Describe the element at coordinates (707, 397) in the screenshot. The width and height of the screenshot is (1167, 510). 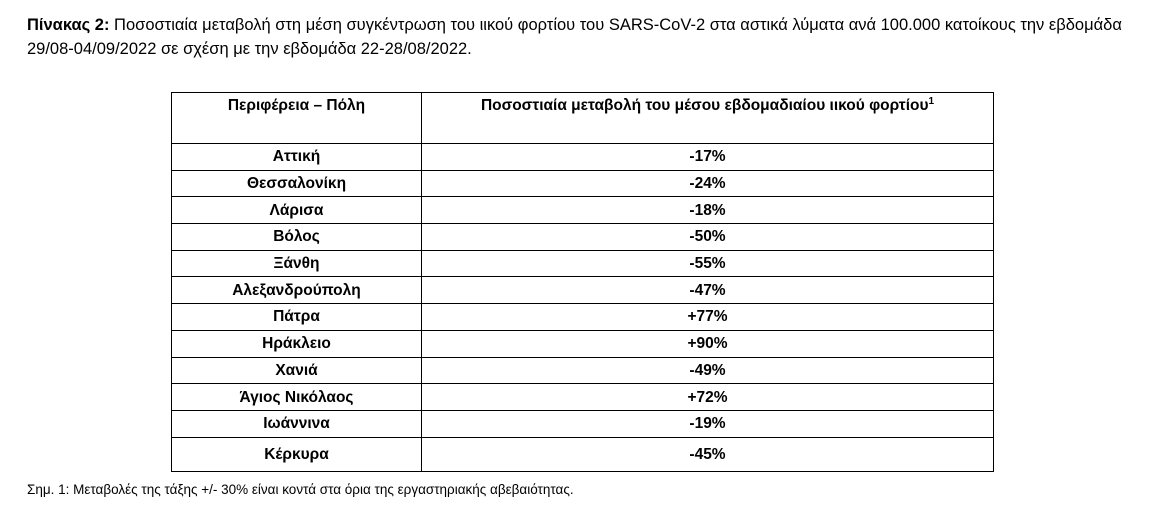
I see `change-cell: +72%` at that location.